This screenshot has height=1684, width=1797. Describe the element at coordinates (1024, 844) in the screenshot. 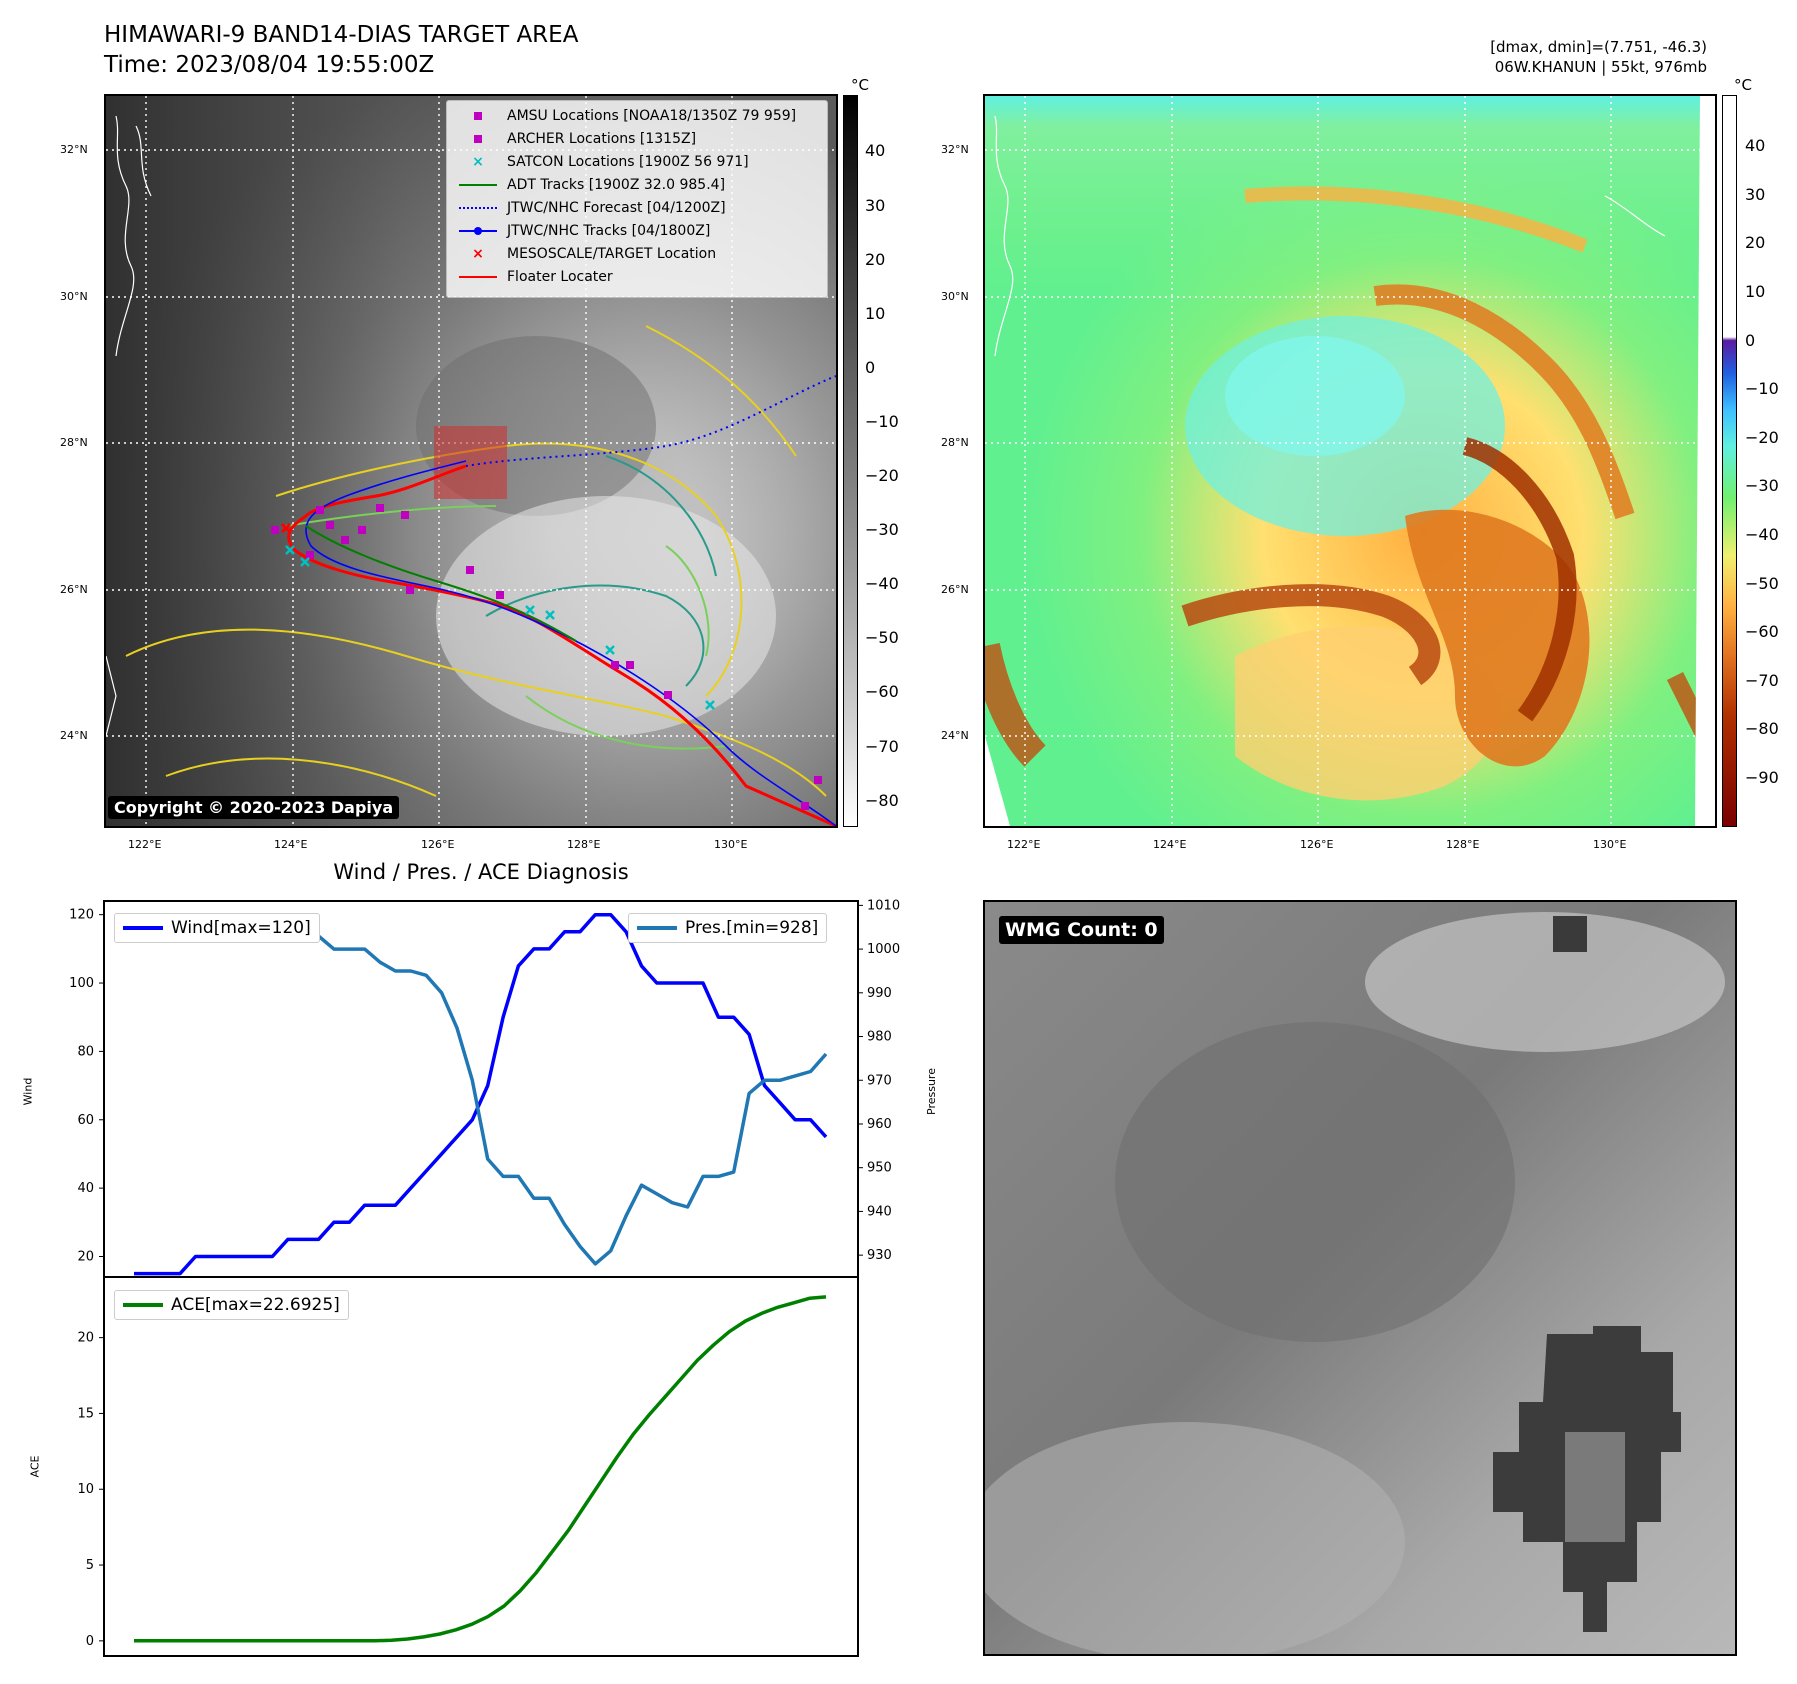

I see `color-lon-label: 122°E` at that location.